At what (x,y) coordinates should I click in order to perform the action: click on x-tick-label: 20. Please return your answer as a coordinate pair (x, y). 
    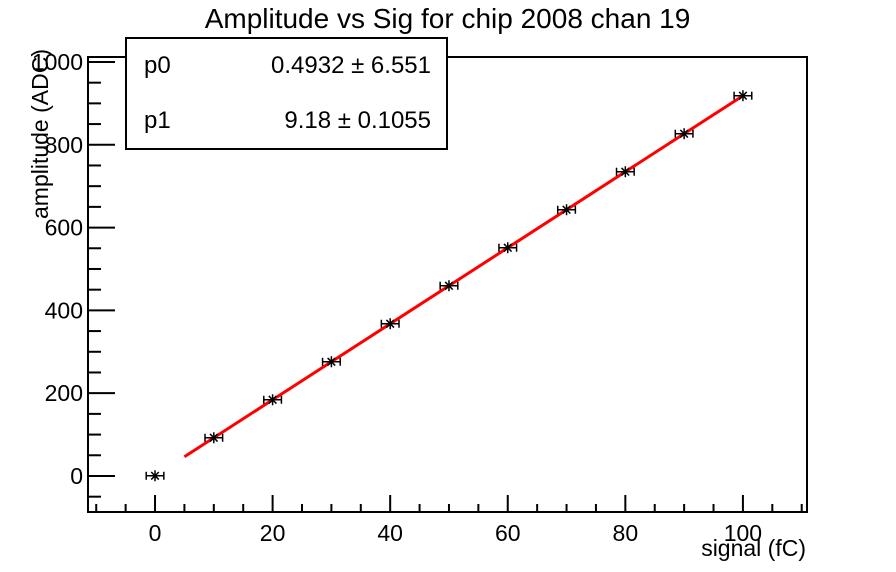
    Looking at the image, I should click on (273, 533).